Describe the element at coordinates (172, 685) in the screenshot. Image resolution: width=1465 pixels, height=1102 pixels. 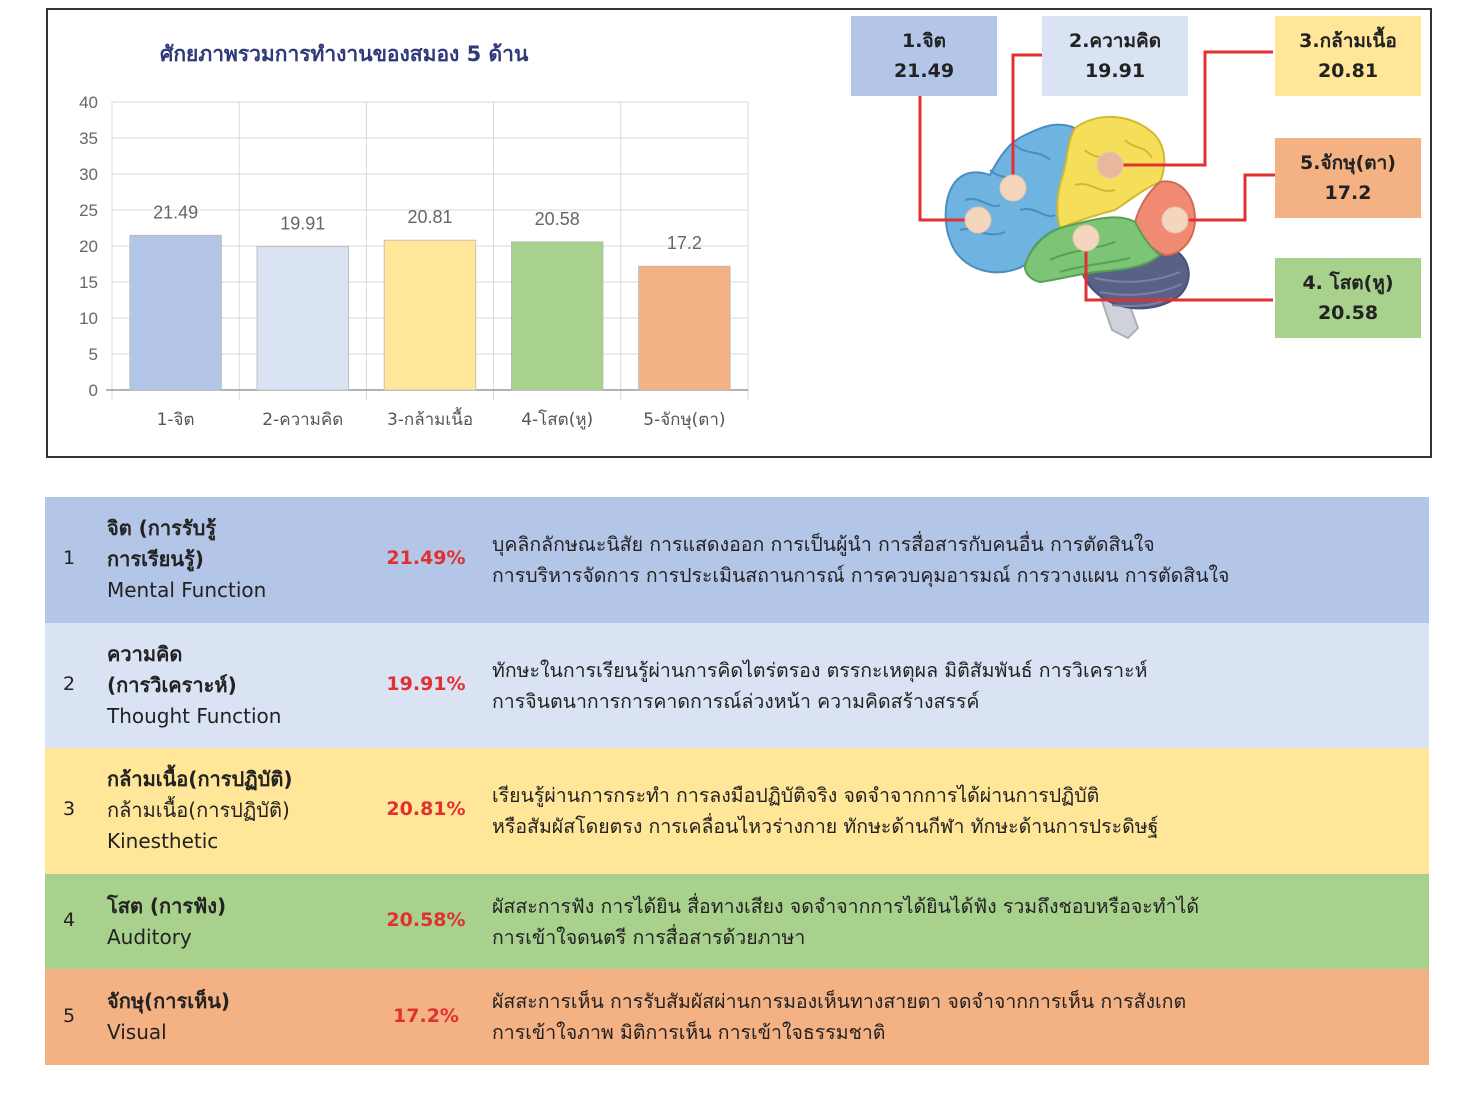
I see `function-title: (การวิเคราะห์)` at that location.